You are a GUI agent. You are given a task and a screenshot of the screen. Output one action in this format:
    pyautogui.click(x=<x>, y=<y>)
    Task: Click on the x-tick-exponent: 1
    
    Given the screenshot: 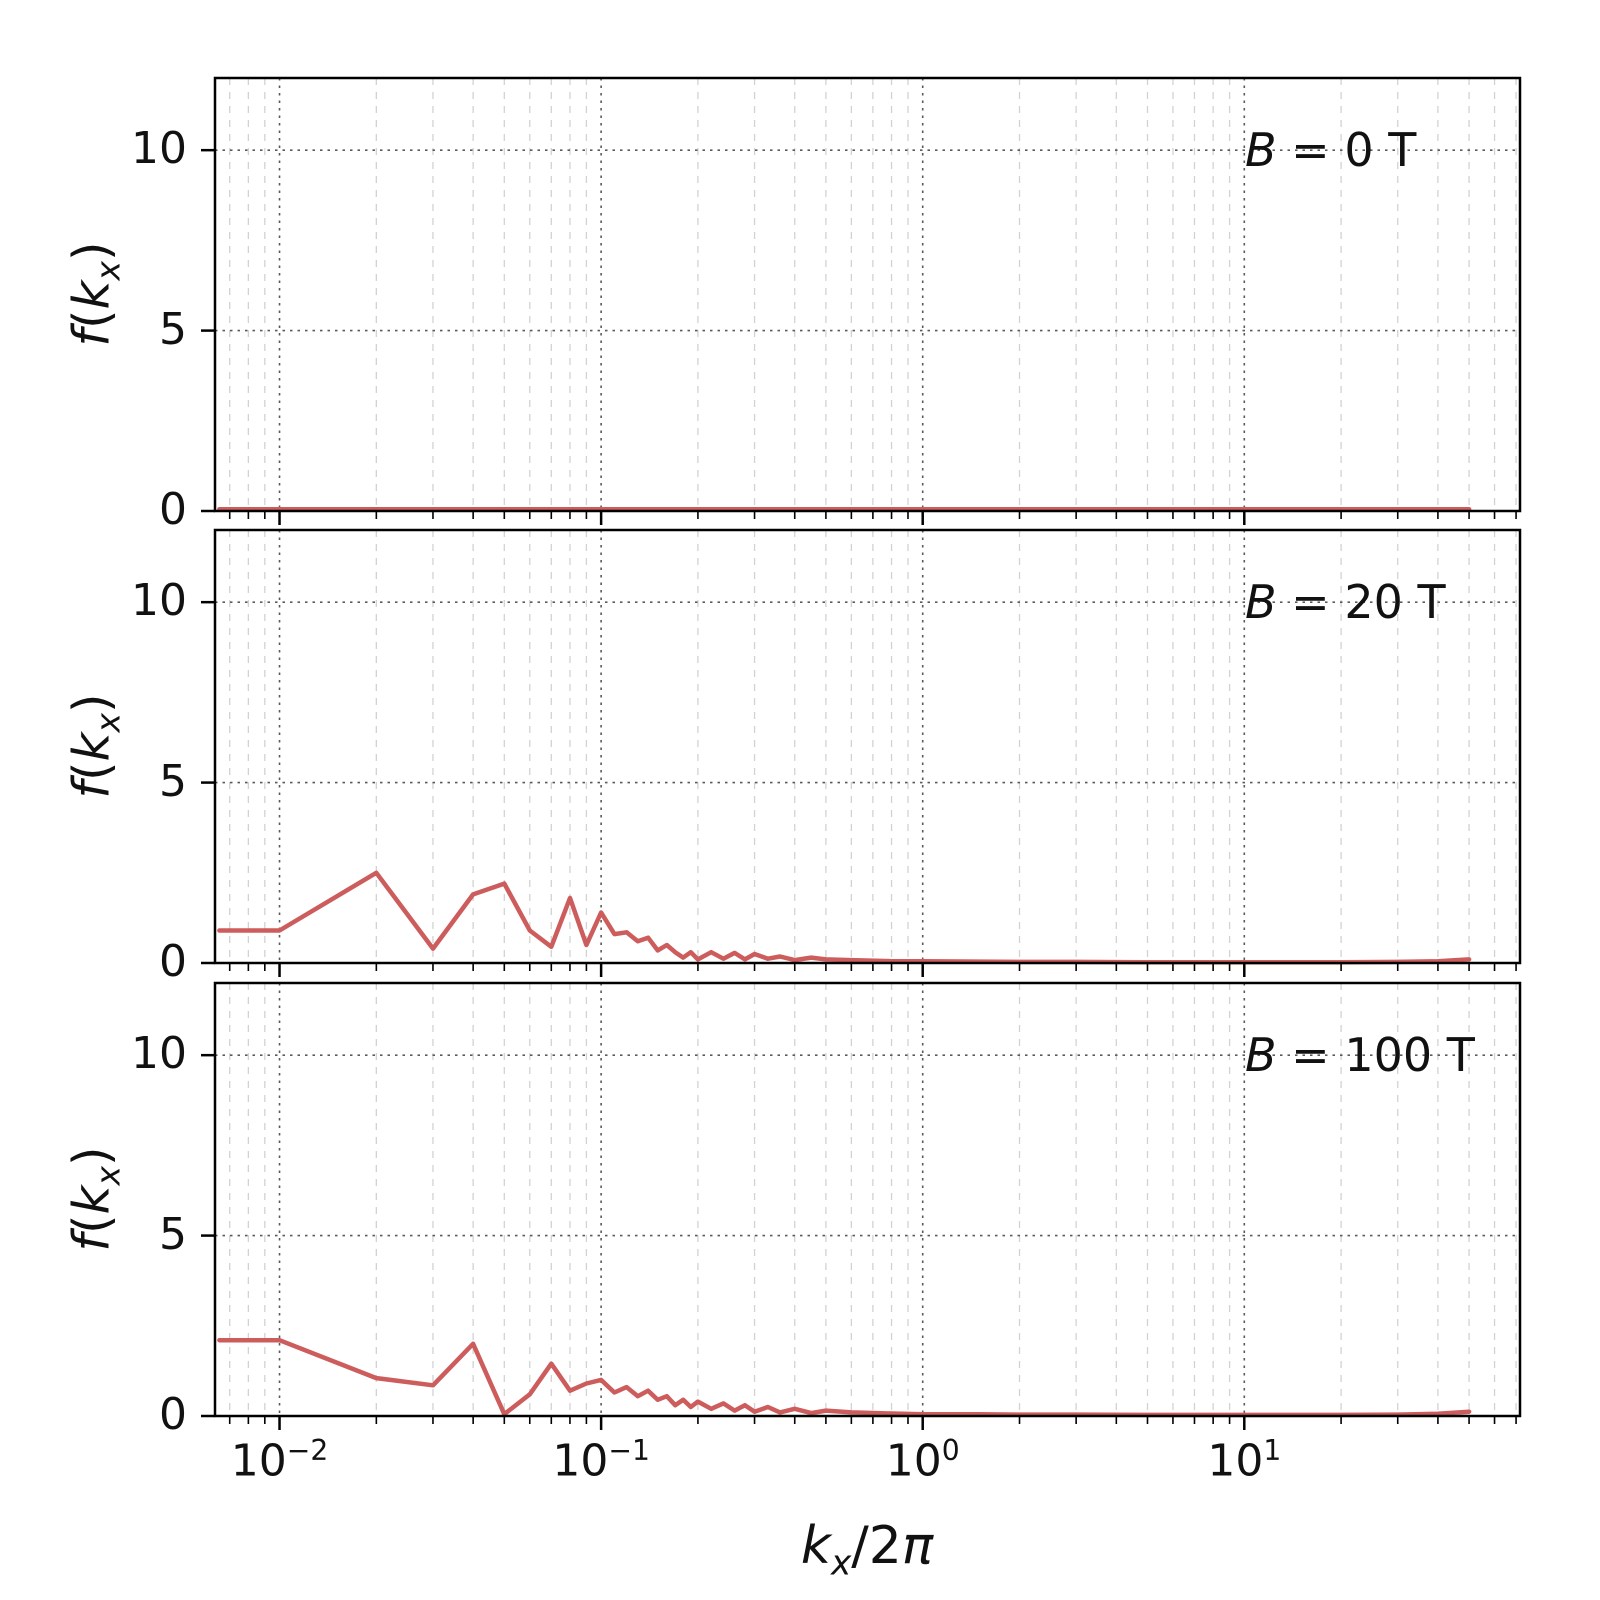 What is the action you would take?
    pyautogui.click(x=1272, y=1450)
    